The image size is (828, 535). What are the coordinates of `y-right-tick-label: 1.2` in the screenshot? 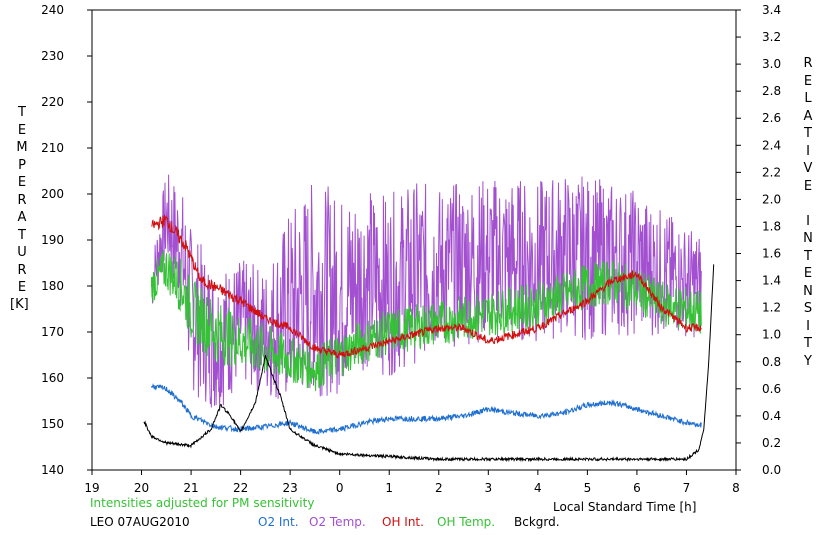 It's located at (771, 308).